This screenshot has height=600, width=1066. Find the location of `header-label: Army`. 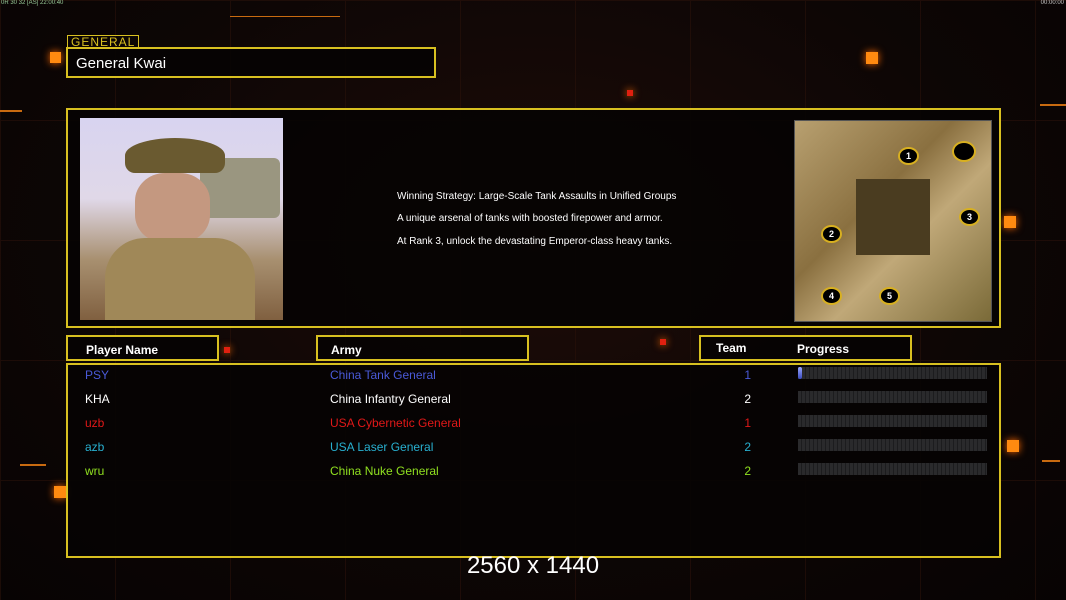

header-label: Army is located at coordinates (346, 350).